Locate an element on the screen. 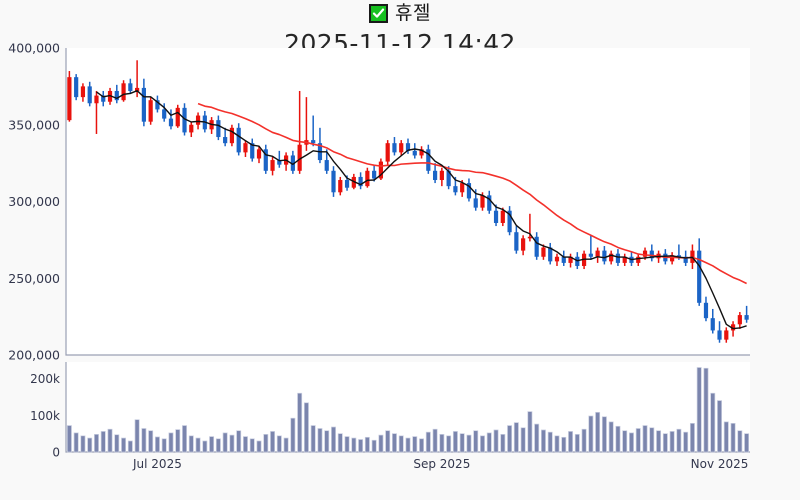 This screenshot has width=800, height=500. price-axis-tick-label: 300,000 is located at coordinates (34, 201).